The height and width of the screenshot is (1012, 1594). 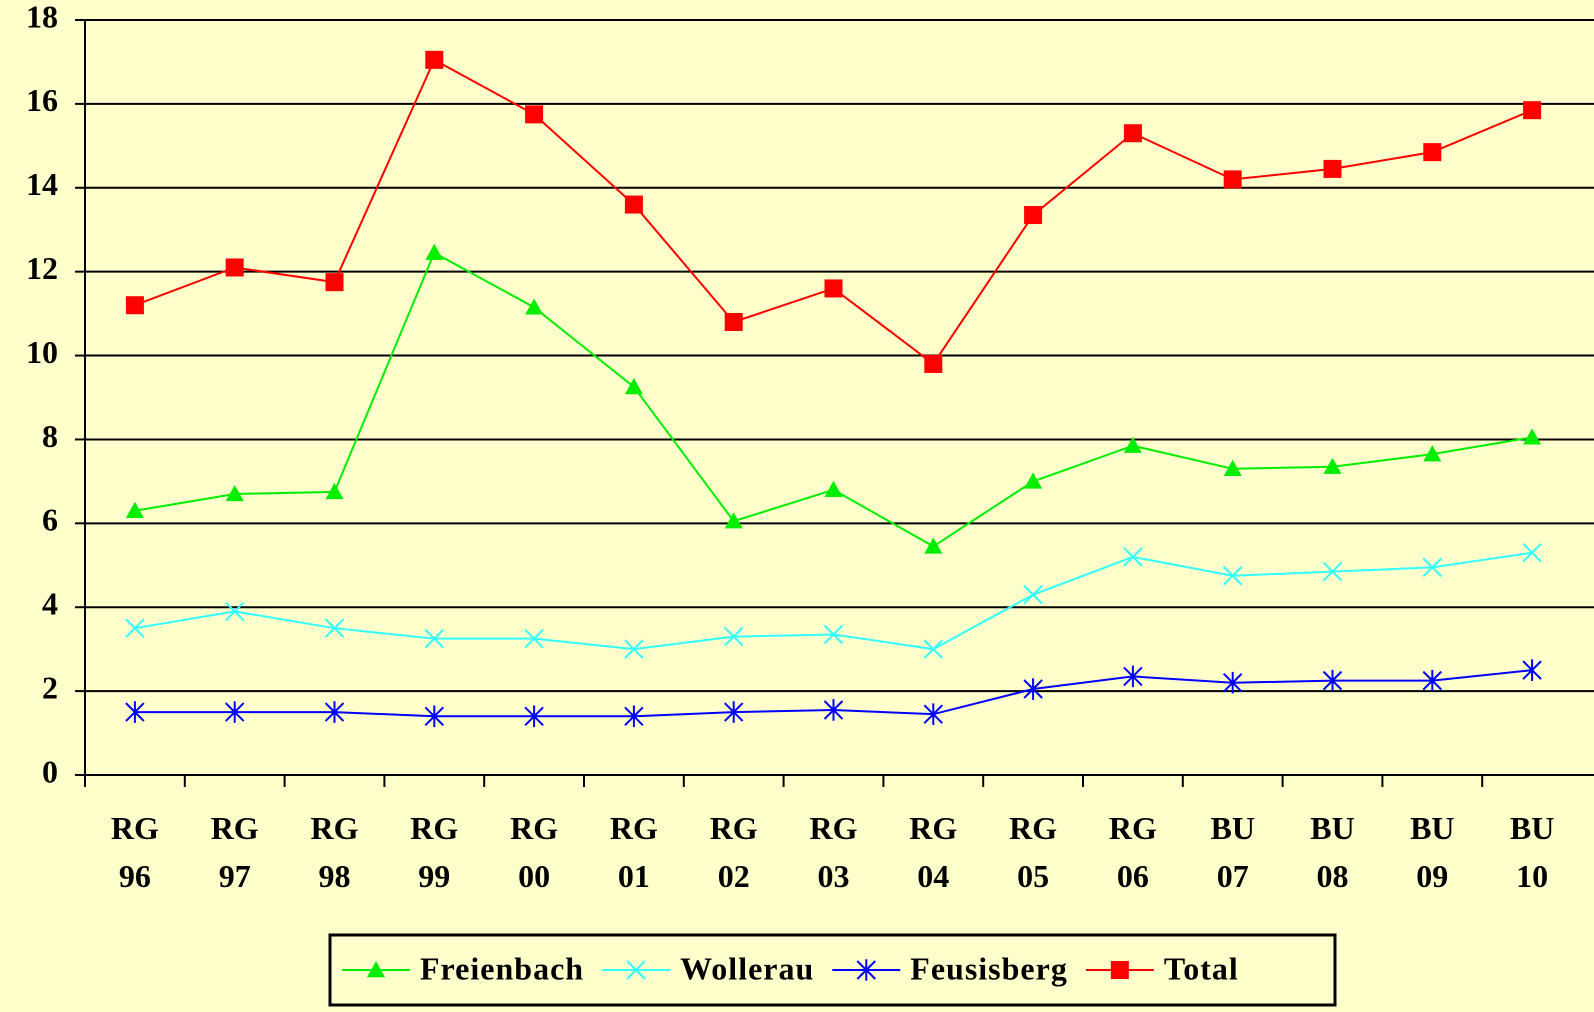 What do you see at coordinates (50, 604) in the screenshot?
I see `y-tick-label: 4` at bounding box center [50, 604].